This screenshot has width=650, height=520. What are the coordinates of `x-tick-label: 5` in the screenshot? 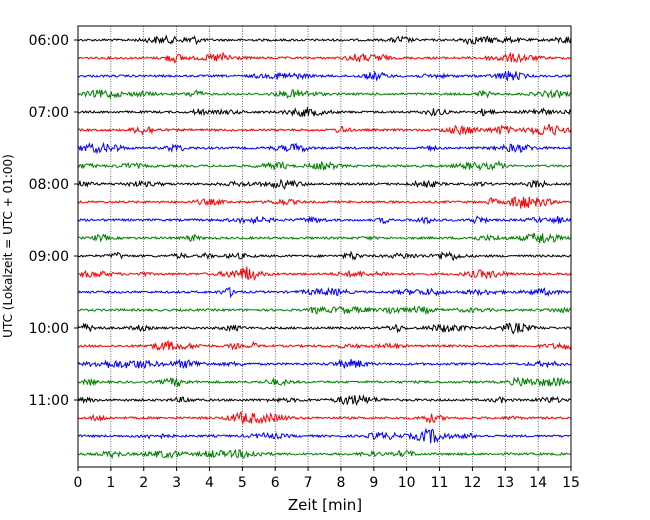 It's located at (242, 483).